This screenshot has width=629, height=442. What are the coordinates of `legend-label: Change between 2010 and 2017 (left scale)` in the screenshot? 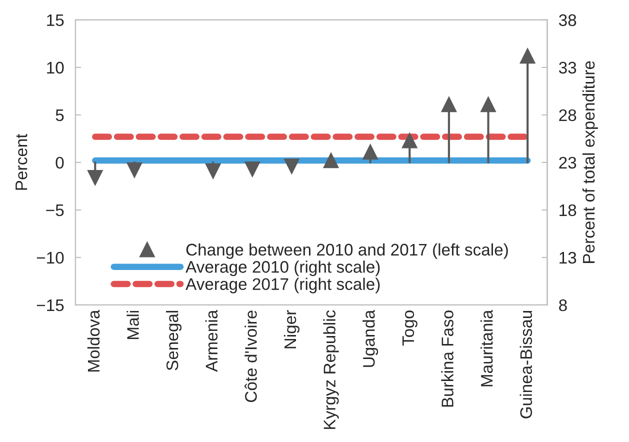 It's located at (347, 251).